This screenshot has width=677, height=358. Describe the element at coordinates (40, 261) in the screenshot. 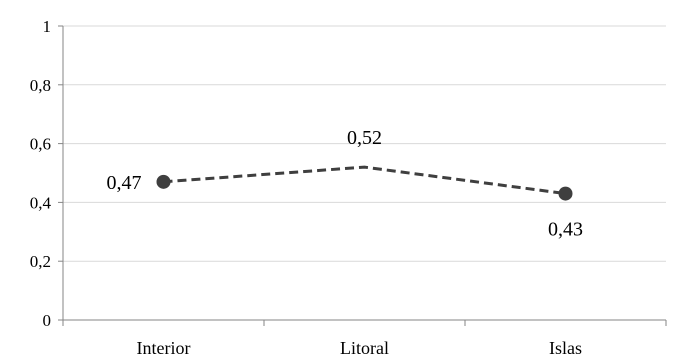

I see `y-tick-label: 0,2` at that location.